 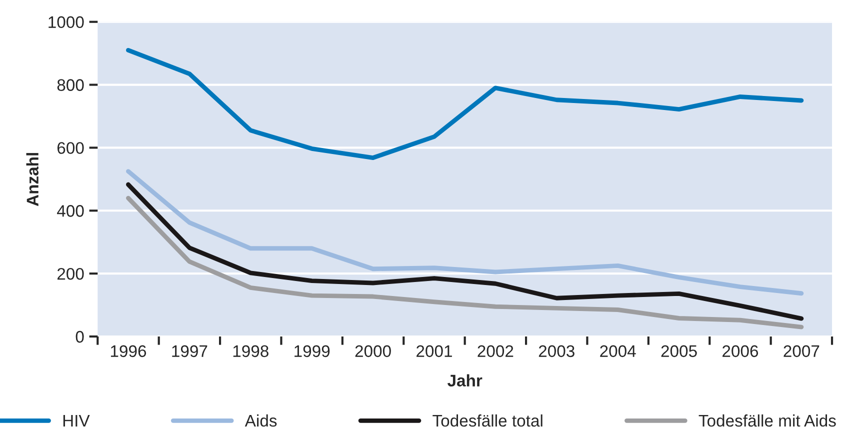 What do you see at coordinates (556, 351) in the screenshot?
I see `x-tick-label: 2003` at bounding box center [556, 351].